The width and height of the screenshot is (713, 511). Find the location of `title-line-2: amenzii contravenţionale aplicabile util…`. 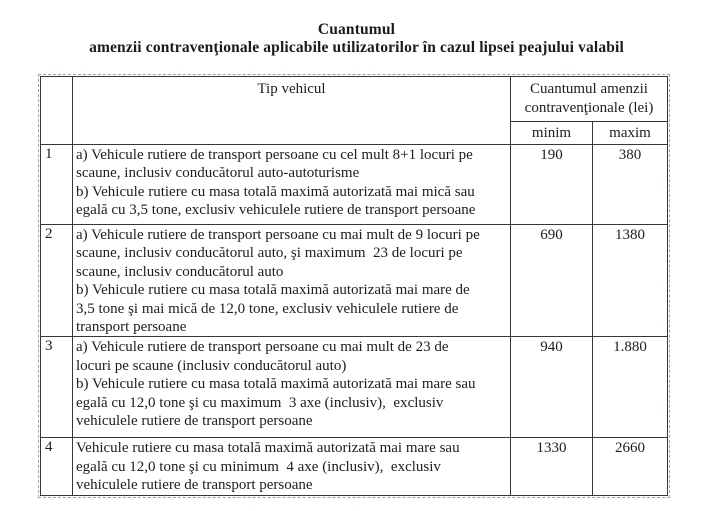

title-line-2: amenzii contravenţionale aplicabile util… is located at coordinates (356, 47).